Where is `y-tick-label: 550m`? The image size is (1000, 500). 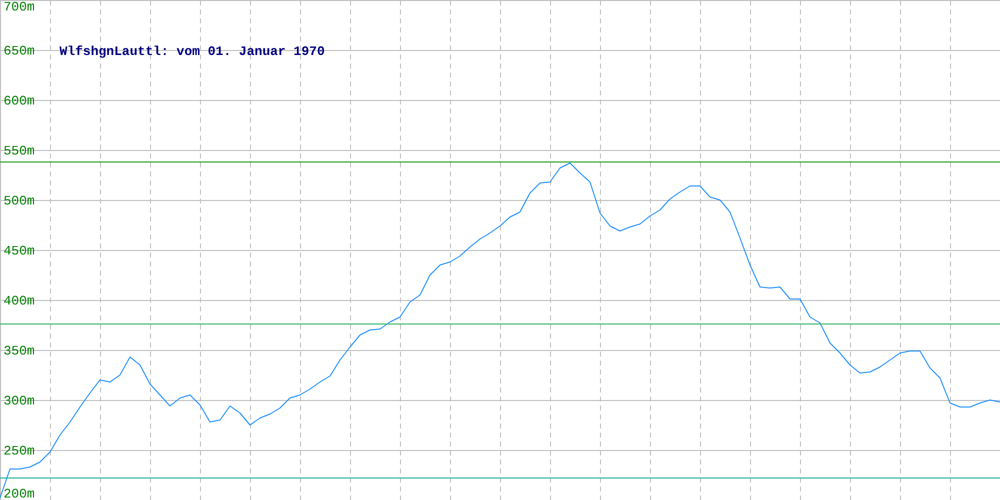
y-tick-label: 550m is located at coordinates (19, 151).